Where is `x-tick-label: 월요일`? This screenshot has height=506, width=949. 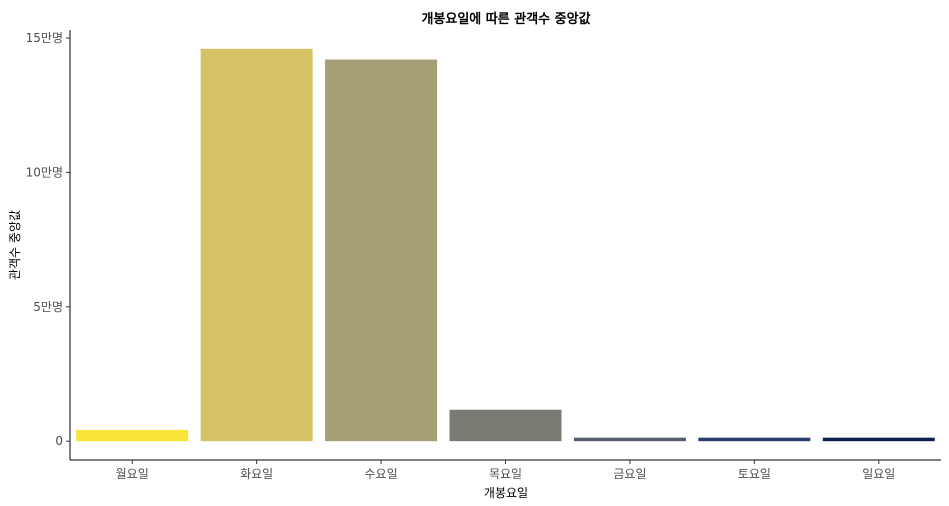 x-tick-label: 월요일 is located at coordinates (132, 474).